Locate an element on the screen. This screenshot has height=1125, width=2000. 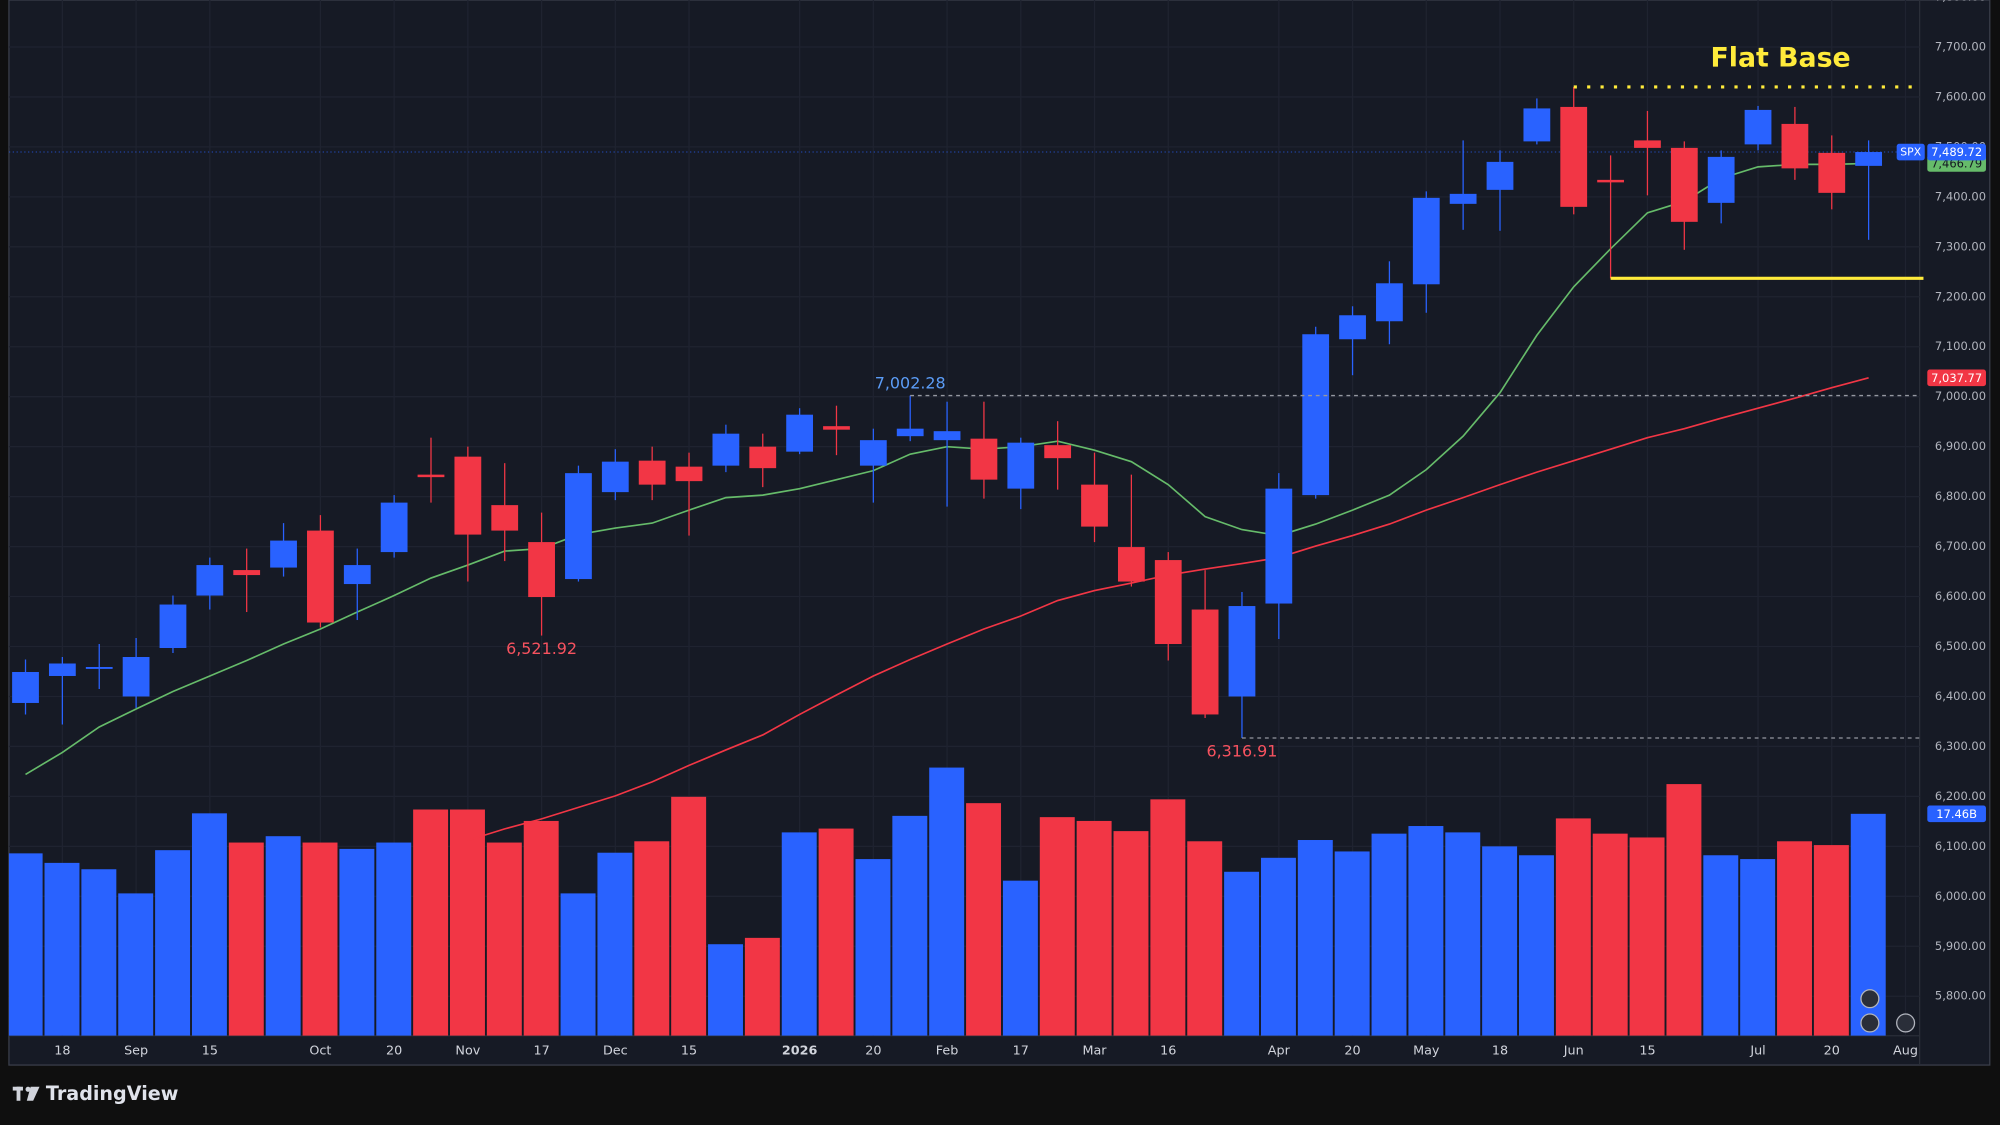
x-tick-label: May is located at coordinates (1426, 1051).